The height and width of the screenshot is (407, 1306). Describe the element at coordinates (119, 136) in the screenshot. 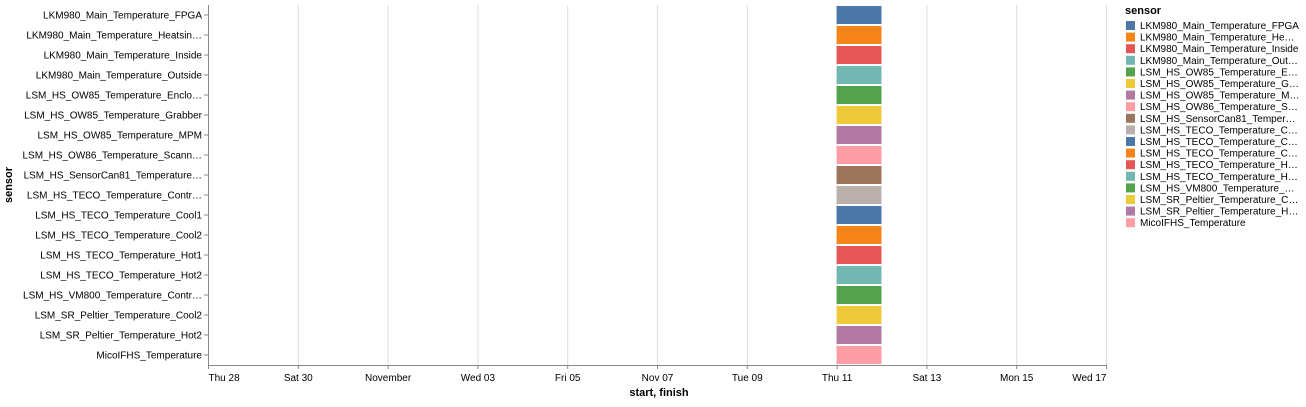

I see `y-tick-label: LSM_HS_OW85_Temperature_MPM` at that location.